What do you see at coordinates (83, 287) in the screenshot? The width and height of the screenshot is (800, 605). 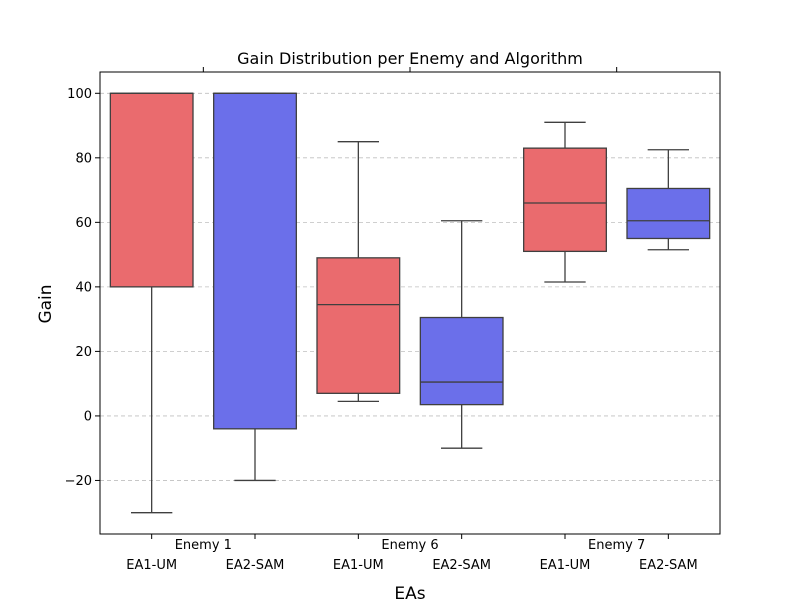 I see `y-tick-label: 40` at bounding box center [83, 287].